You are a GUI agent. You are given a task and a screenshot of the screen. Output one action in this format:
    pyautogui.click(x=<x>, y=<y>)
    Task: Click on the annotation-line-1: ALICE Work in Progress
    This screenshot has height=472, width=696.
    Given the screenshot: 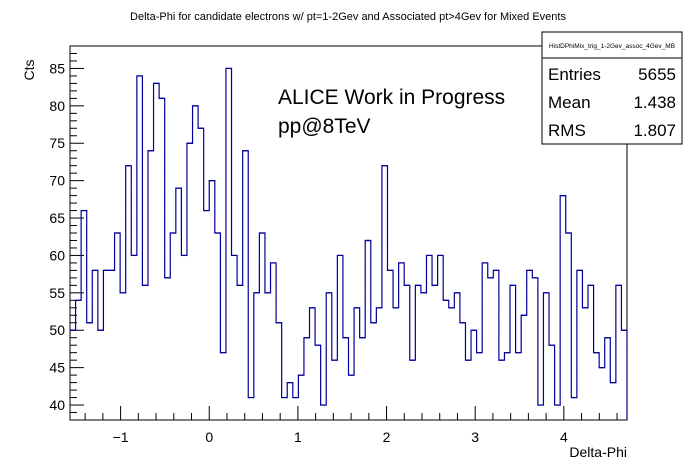 What is the action you would take?
    pyautogui.click(x=391, y=97)
    